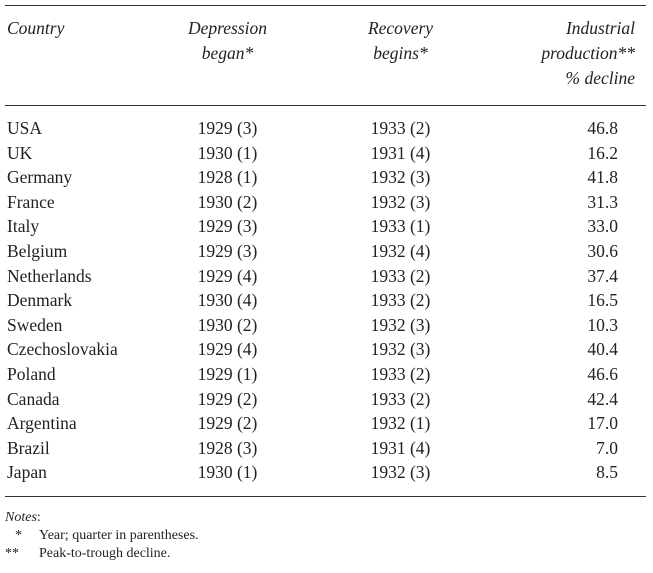 The width and height of the screenshot is (653, 573). I want to click on cell-country: Belgium, so click(37, 250).